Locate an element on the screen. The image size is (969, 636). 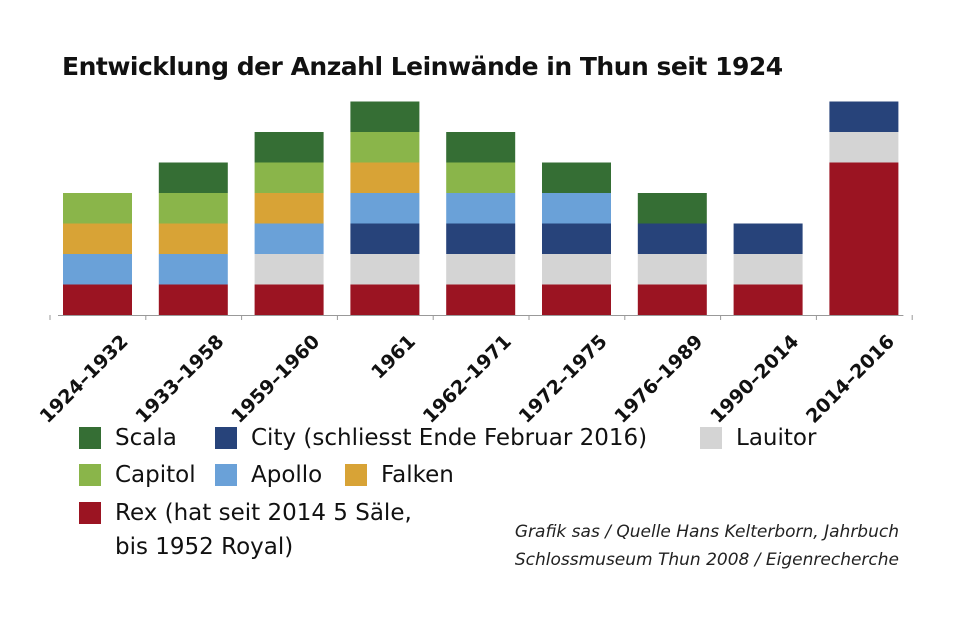
x-tick-label: 1972–1975 is located at coordinates (563, 379).